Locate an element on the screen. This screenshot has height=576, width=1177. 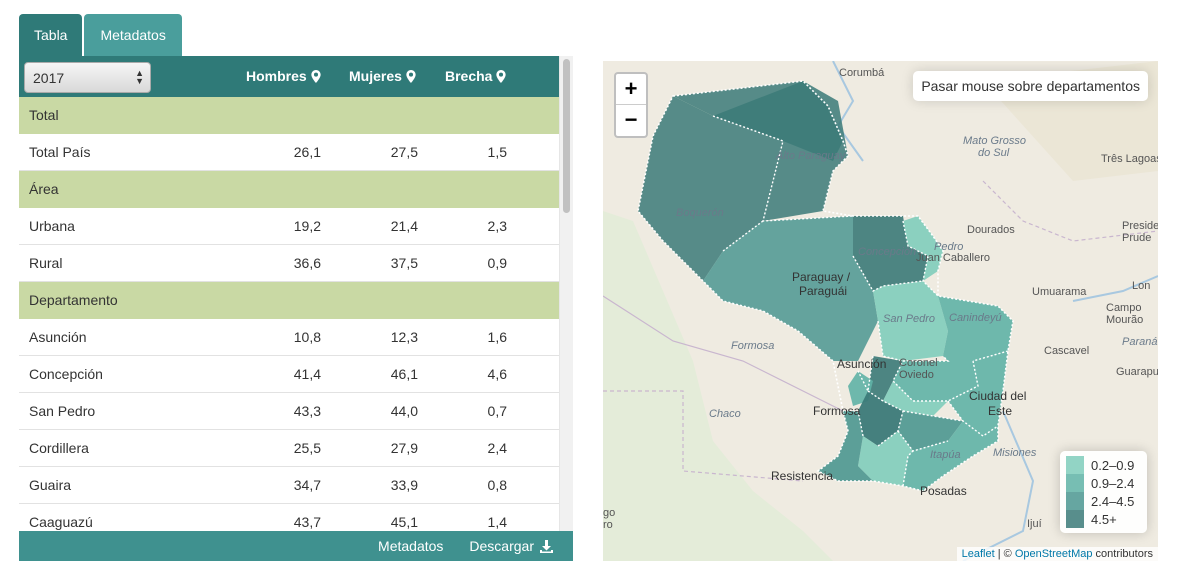
department-guaira is located at coordinates (915, 398).